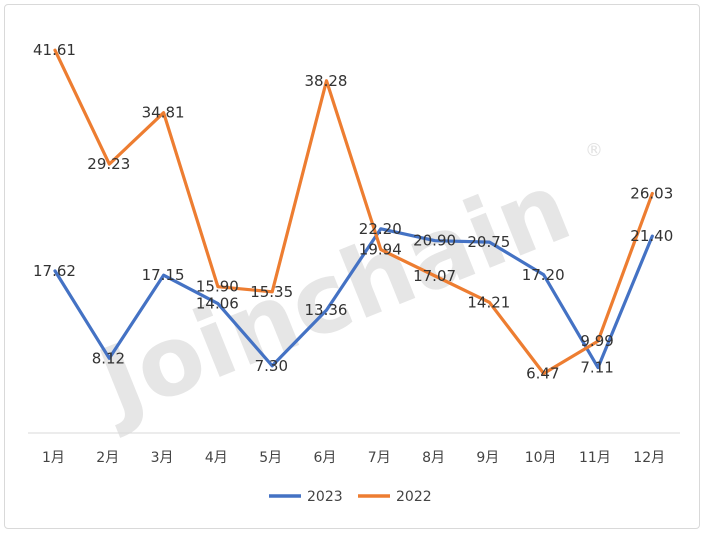 Image resolution: width=706 pixels, height=535 pixels. What do you see at coordinates (649, 458) in the screenshot?
I see `x-tick-label: 12月` at bounding box center [649, 458].